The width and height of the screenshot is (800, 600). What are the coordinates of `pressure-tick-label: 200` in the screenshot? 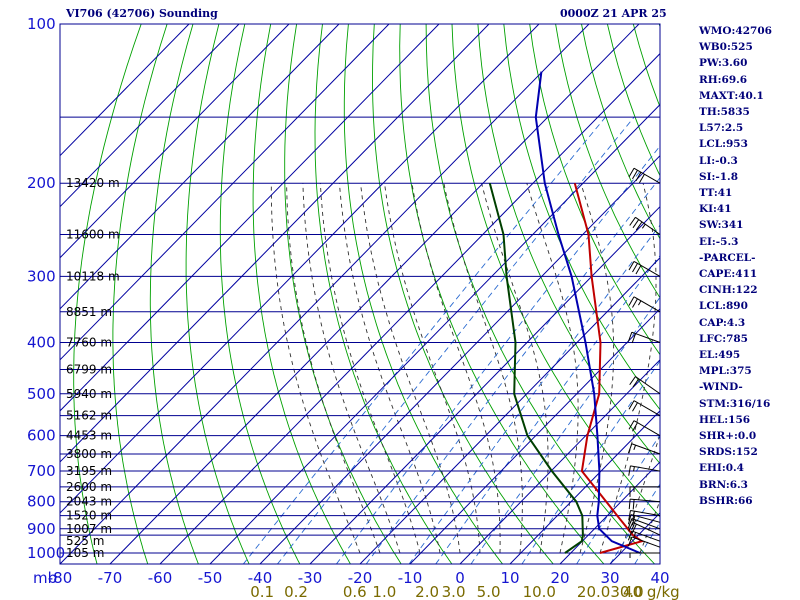 It's located at (41, 183).